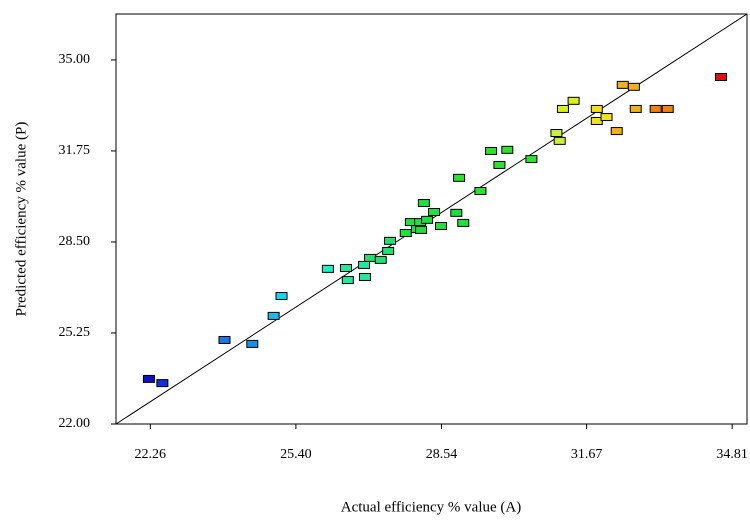 The width and height of the screenshot is (750, 520). Describe the element at coordinates (296, 454) in the screenshot. I see `x-tick-label: 25.40` at that location.